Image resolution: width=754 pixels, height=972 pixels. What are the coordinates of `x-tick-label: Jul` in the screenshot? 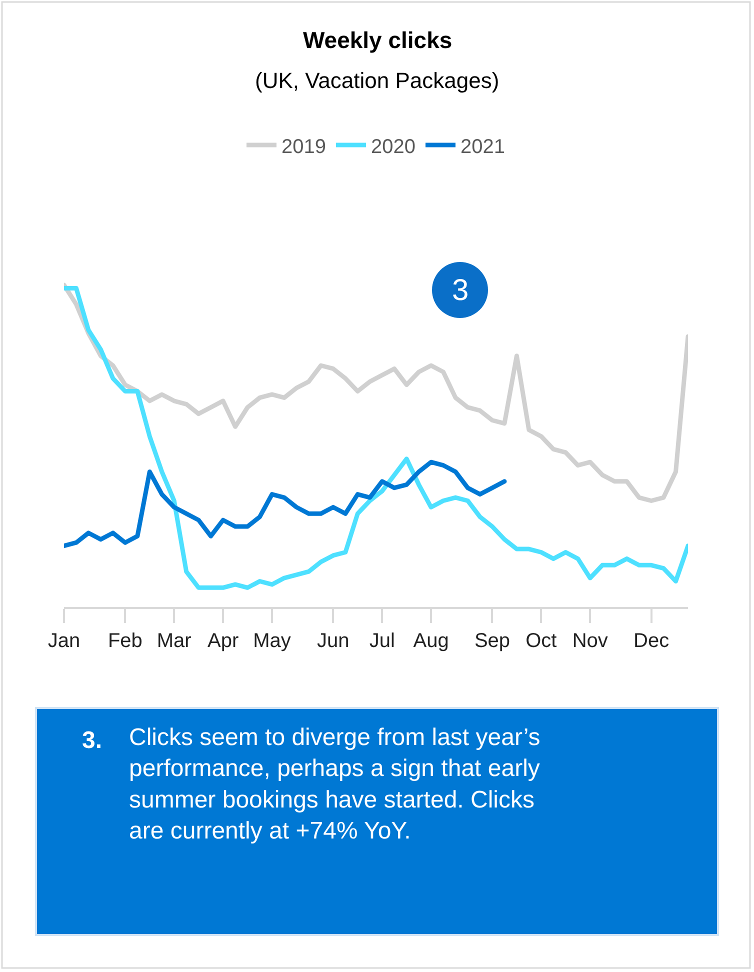 It's located at (382, 641).